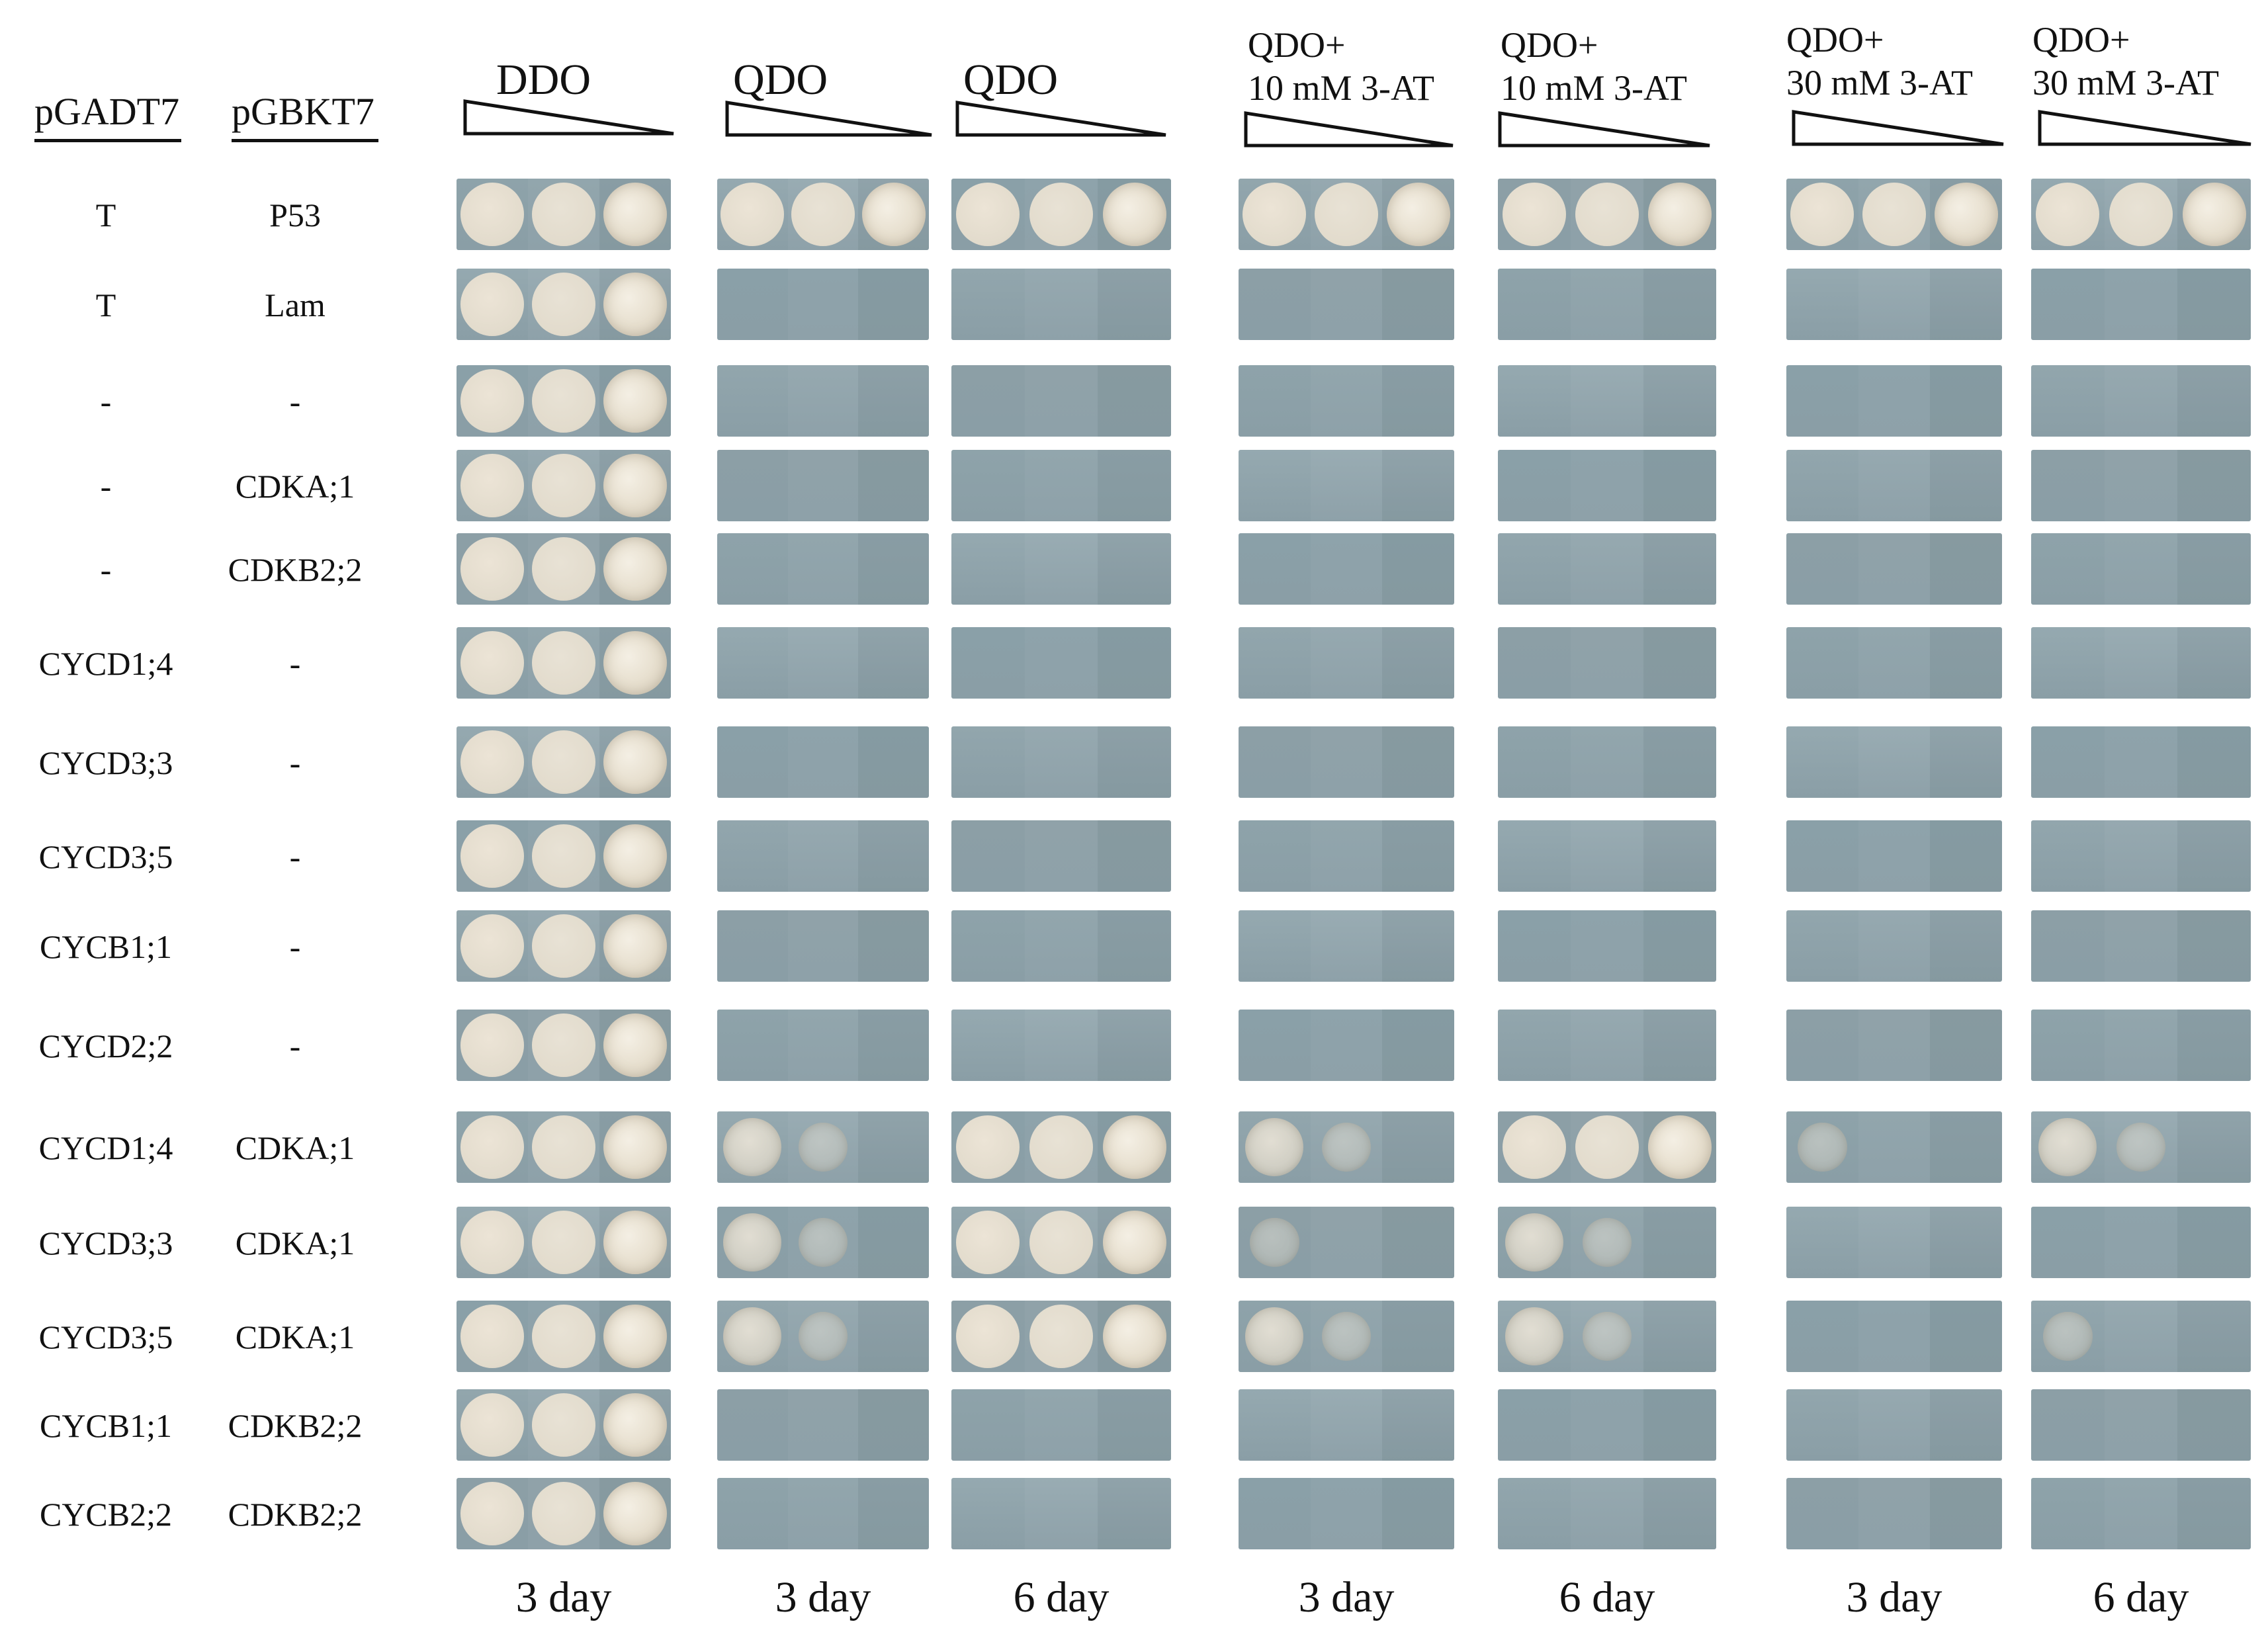 The width and height of the screenshot is (2268, 1638). I want to click on column-title-line1: DDO, so click(543, 80).